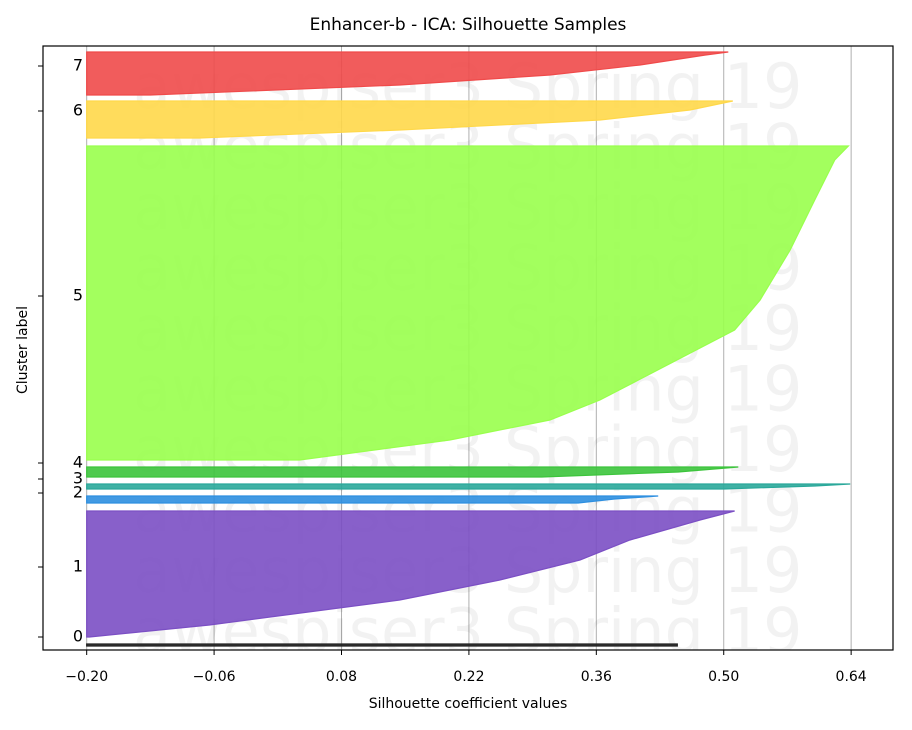 This screenshot has height=730, width=912. Describe the element at coordinates (468, 677) in the screenshot. I see `x-tick-label: 0.22` at that location.